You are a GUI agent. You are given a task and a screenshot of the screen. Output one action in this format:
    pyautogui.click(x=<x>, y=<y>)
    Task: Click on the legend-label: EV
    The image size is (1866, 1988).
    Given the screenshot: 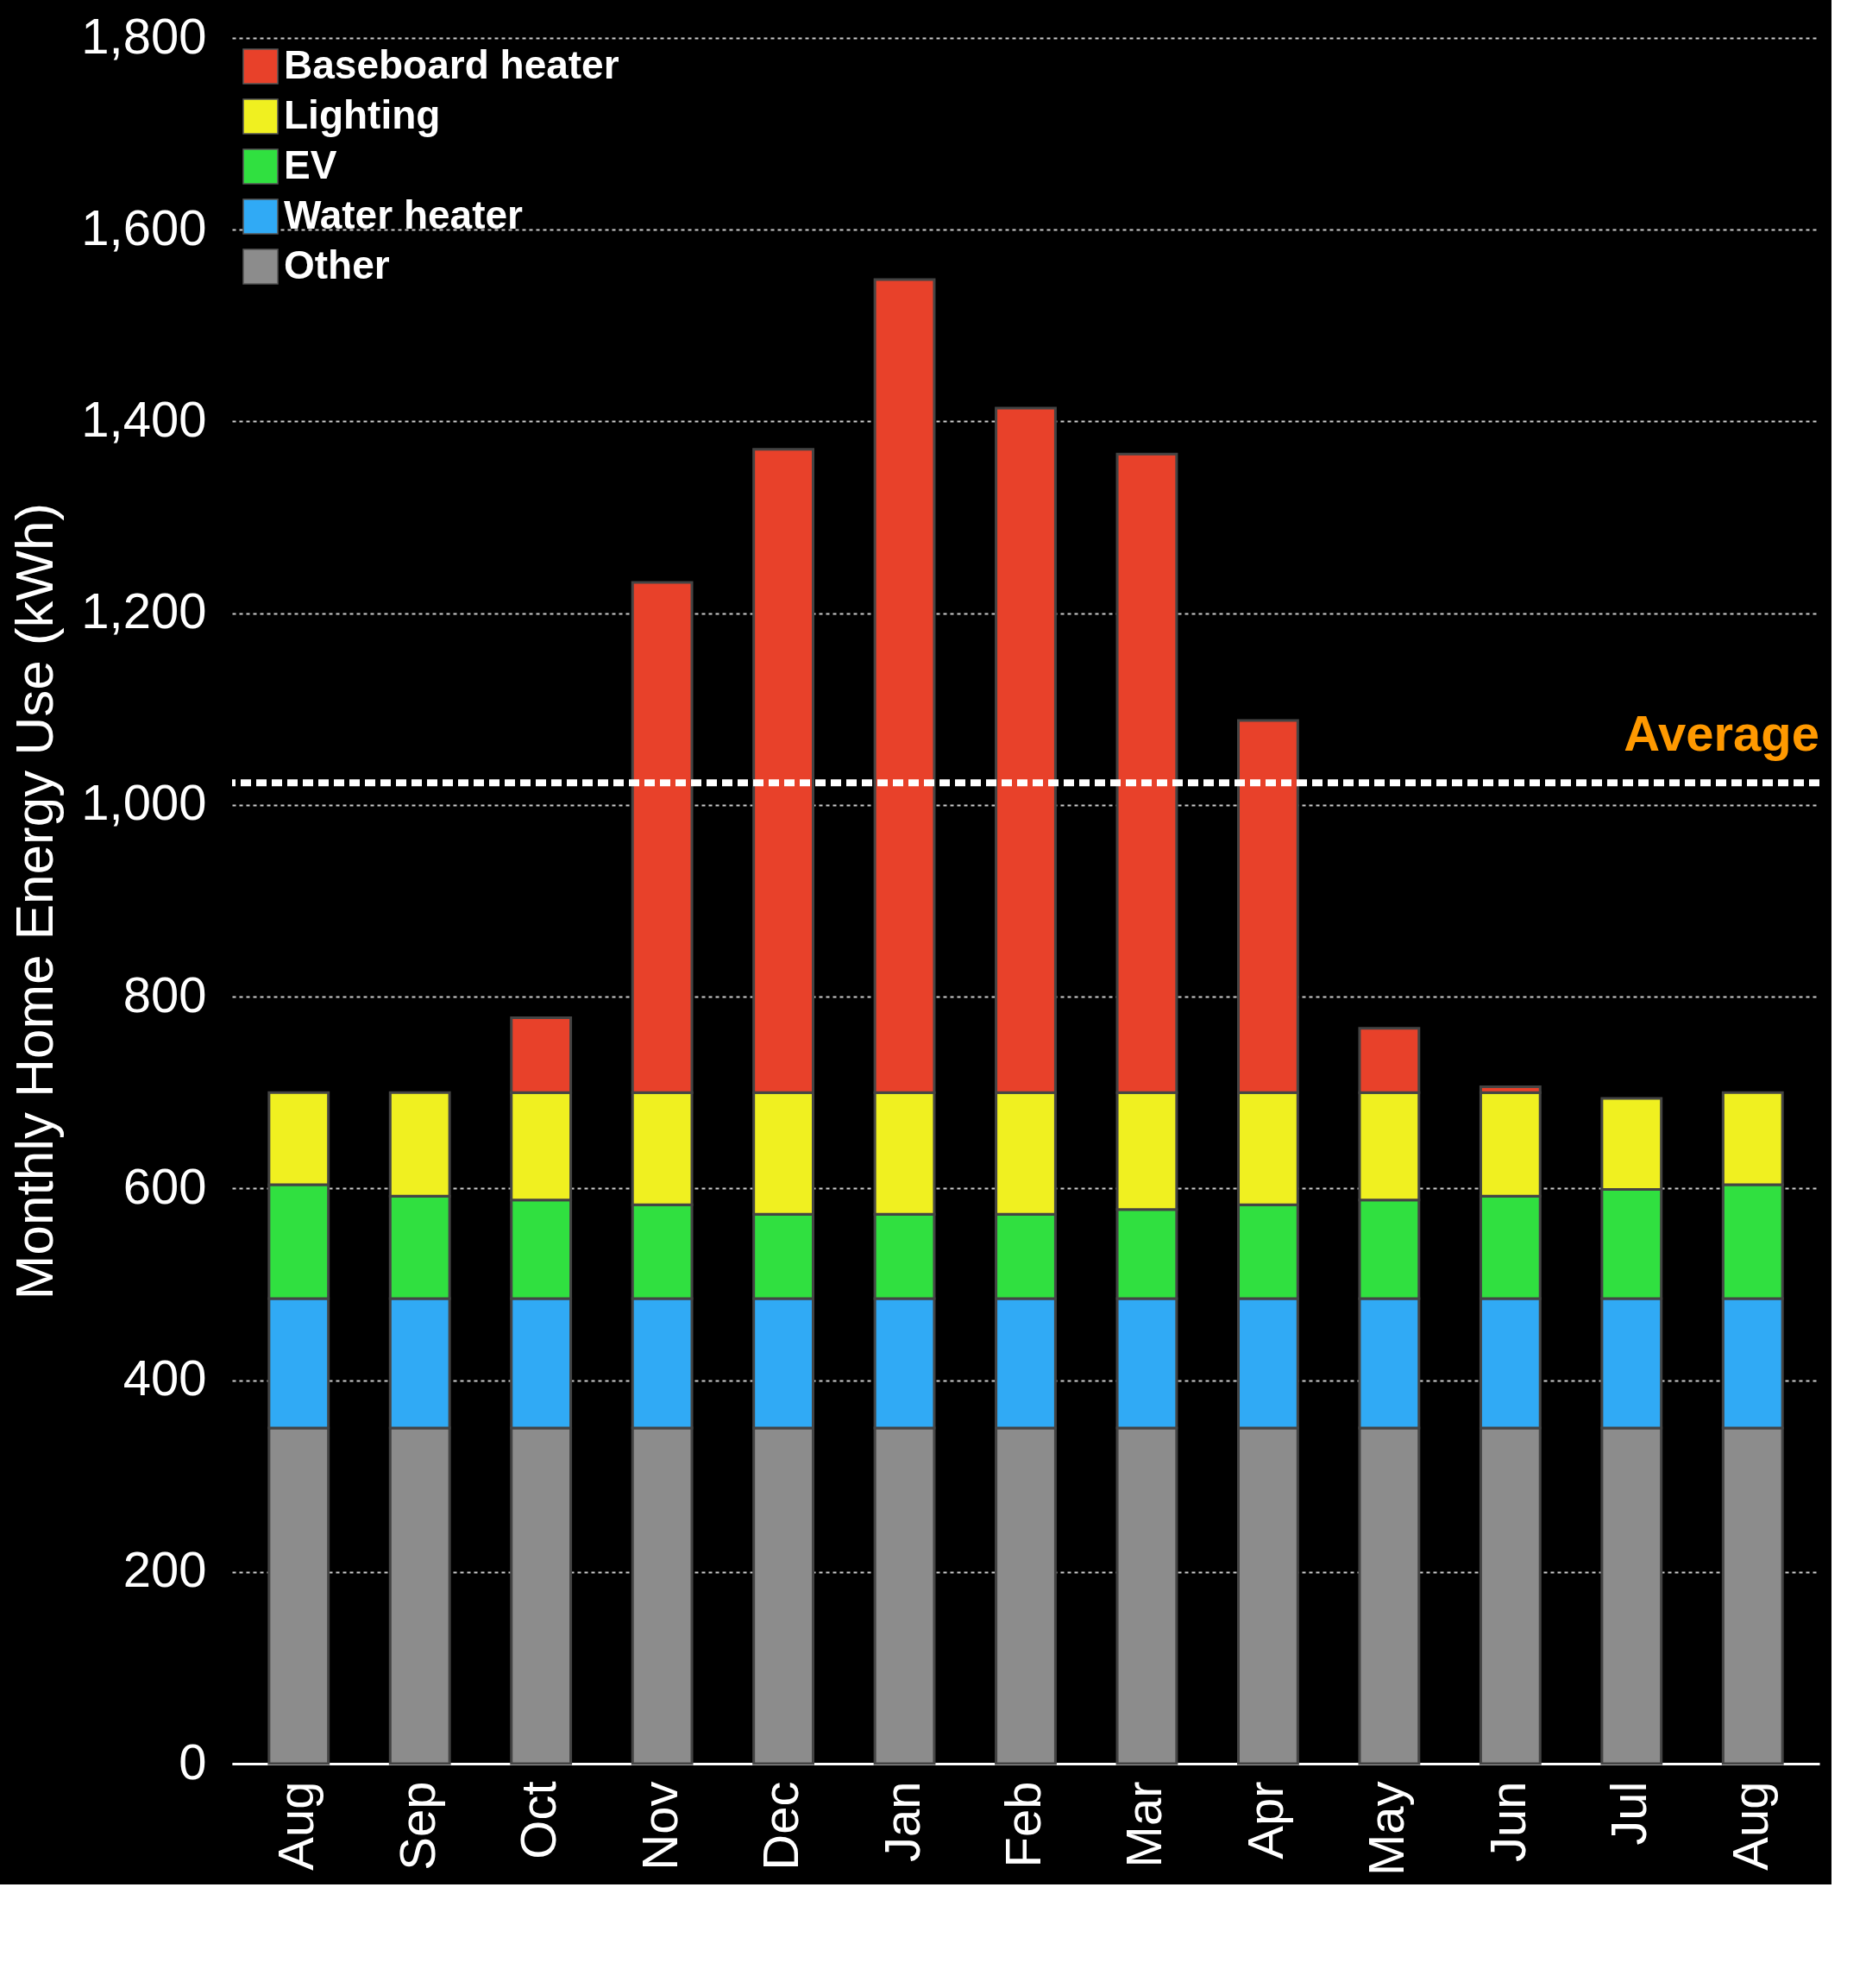 What is the action you would take?
    pyautogui.click(x=310, y=164)
    